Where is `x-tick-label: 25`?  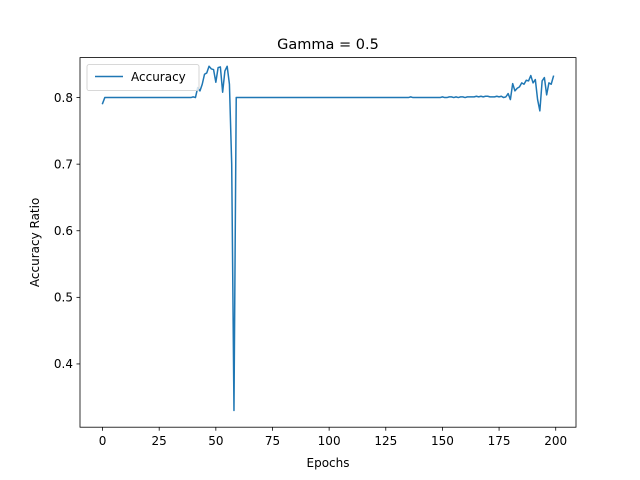
x-tick-label: 25 is located at coordinates (159, 441).